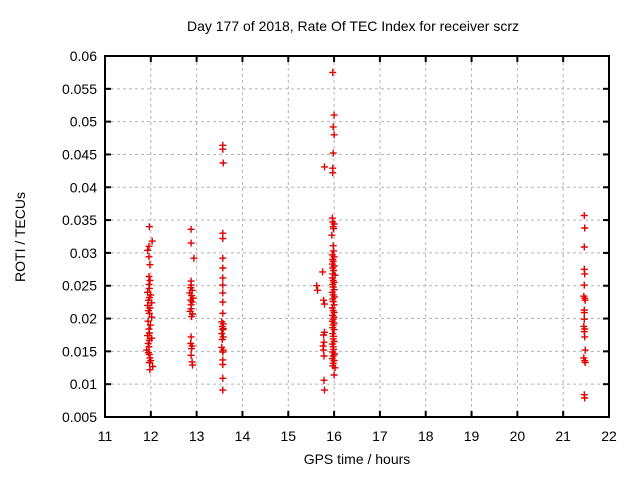 This screenshot has width=640, height=480. I want to click on x-tick-label: 14, so click(243, 436).